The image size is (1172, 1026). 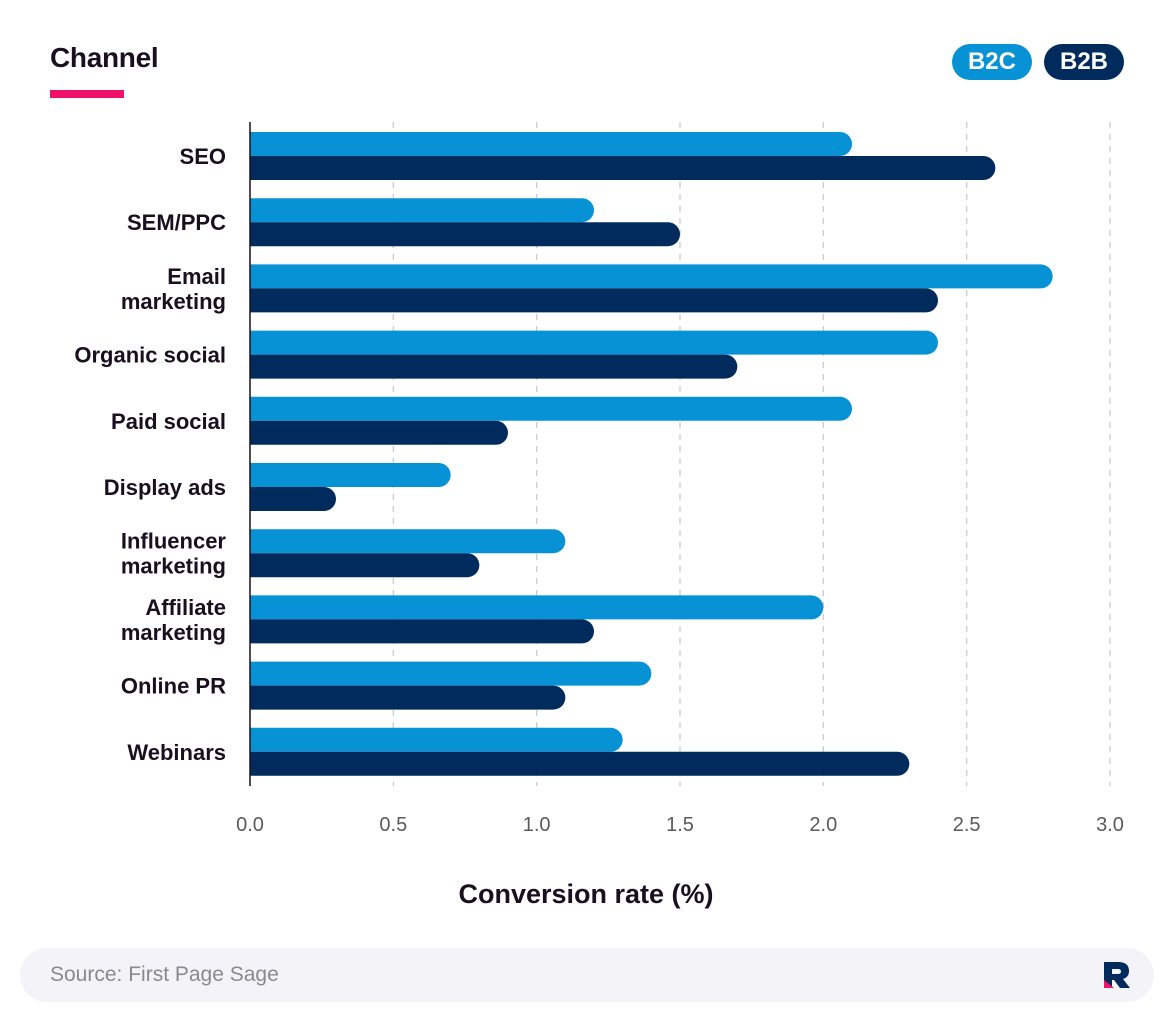 What do you see at coordinates (1083, 62) in the screenshot?
I see `legend-item-b2b: B2B` at bounding box center [1083, 62].